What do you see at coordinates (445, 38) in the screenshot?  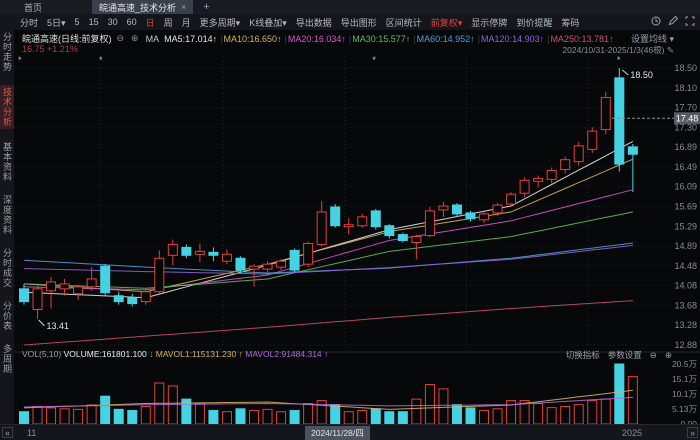 I see `ma-value-MA60: MA60:14.952↑` at bounding box center [445, 38].